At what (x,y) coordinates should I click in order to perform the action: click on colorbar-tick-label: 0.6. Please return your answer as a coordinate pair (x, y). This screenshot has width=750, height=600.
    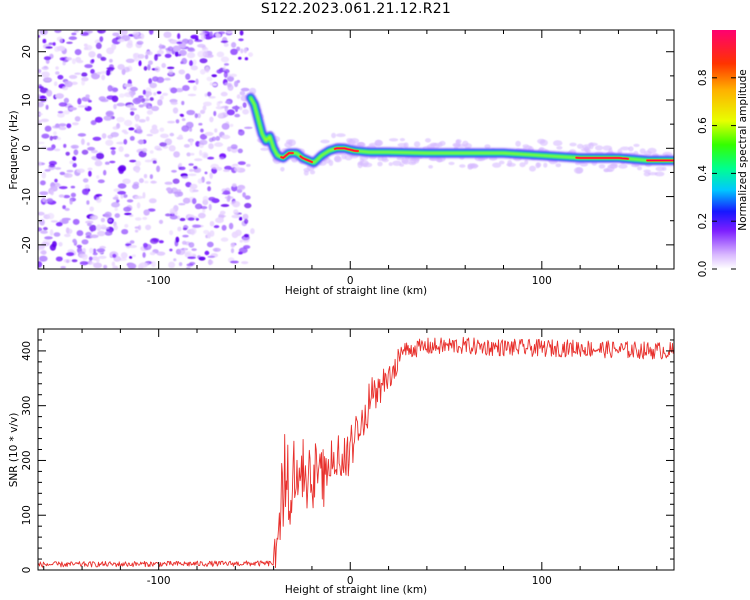
    Looking at the image, I should click on (703, 125).